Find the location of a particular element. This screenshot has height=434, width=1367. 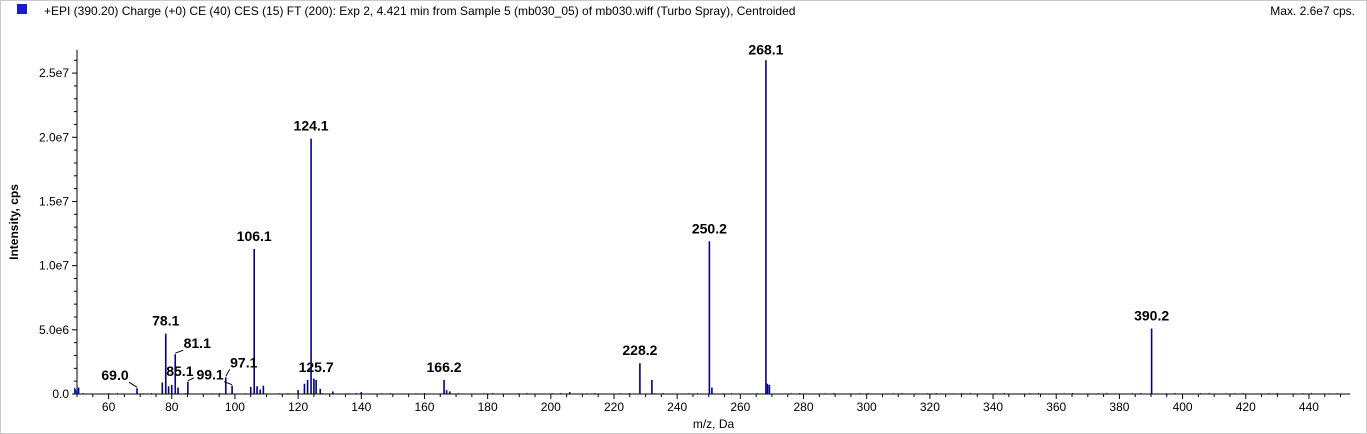

x-tick-label: 200 is located at coordinates (551, 407).